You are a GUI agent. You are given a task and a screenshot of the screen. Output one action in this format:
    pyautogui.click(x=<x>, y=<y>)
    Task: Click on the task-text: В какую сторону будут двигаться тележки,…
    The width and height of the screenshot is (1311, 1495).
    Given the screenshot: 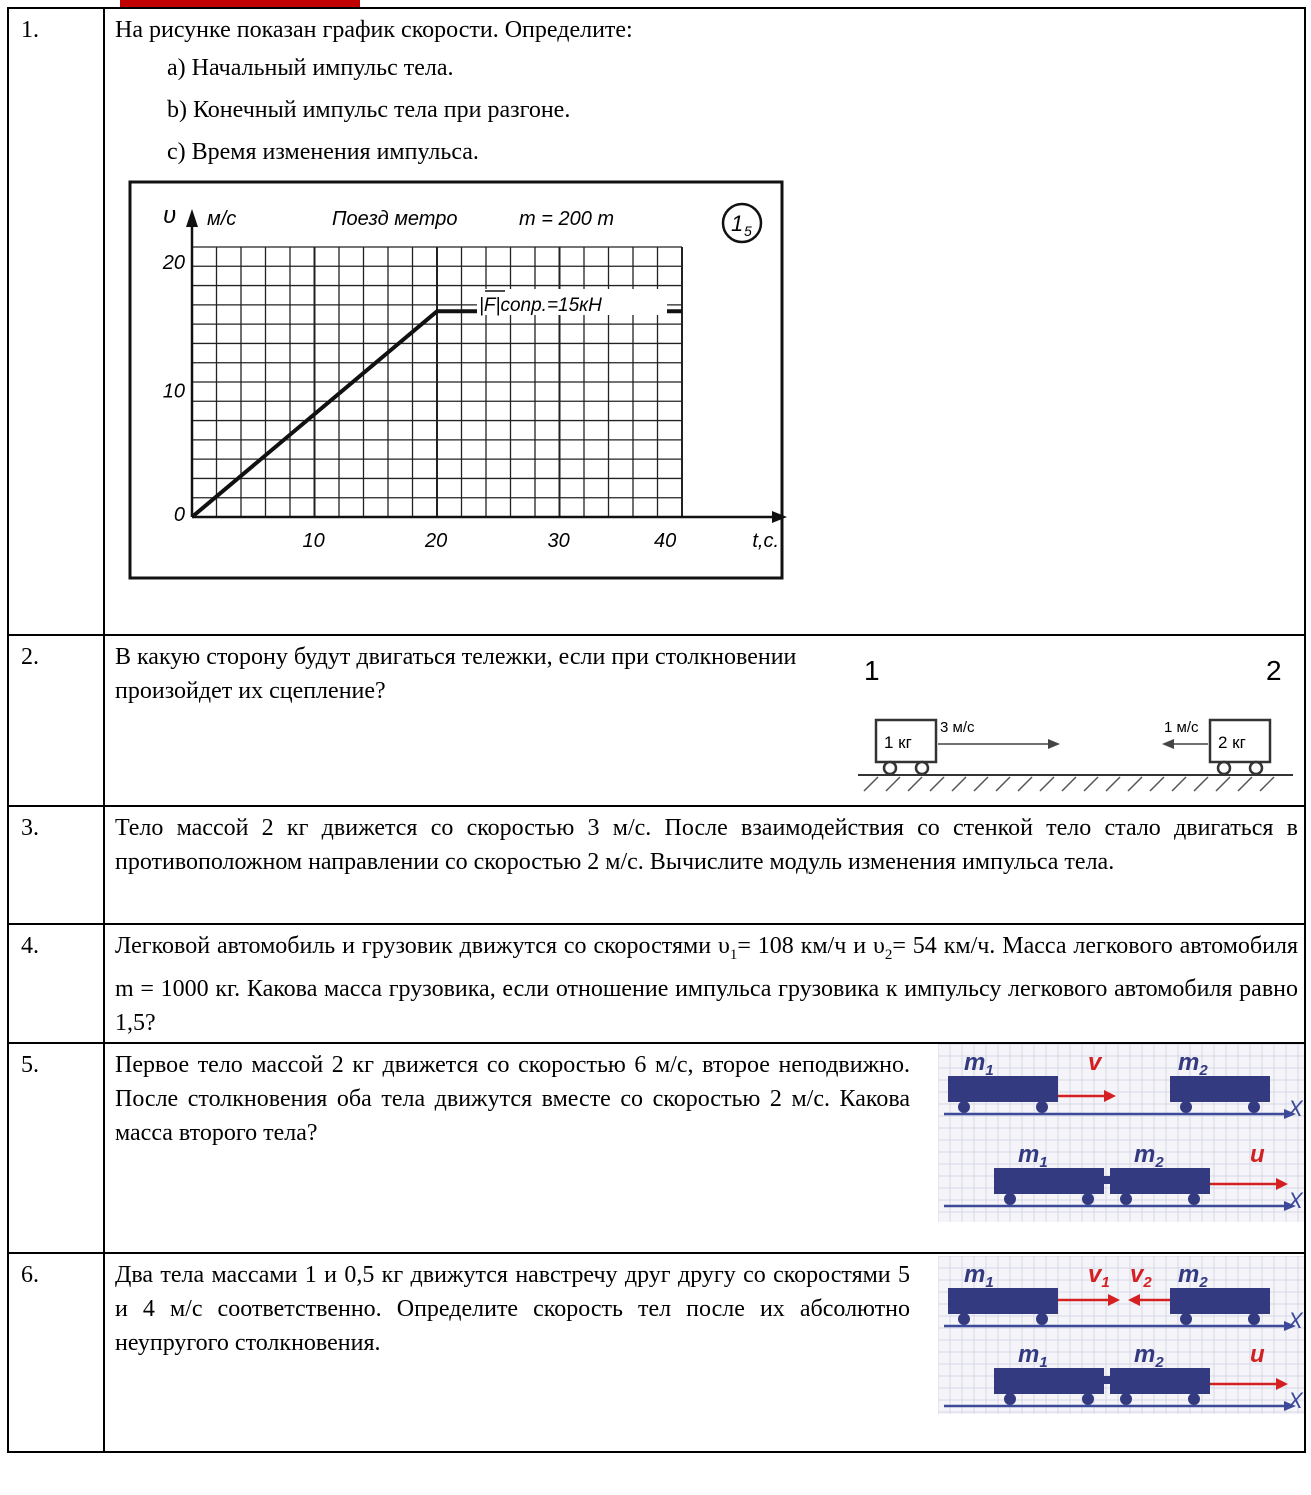 What is the action you would take?
    pyautogui.click(x=456, y=674)
    